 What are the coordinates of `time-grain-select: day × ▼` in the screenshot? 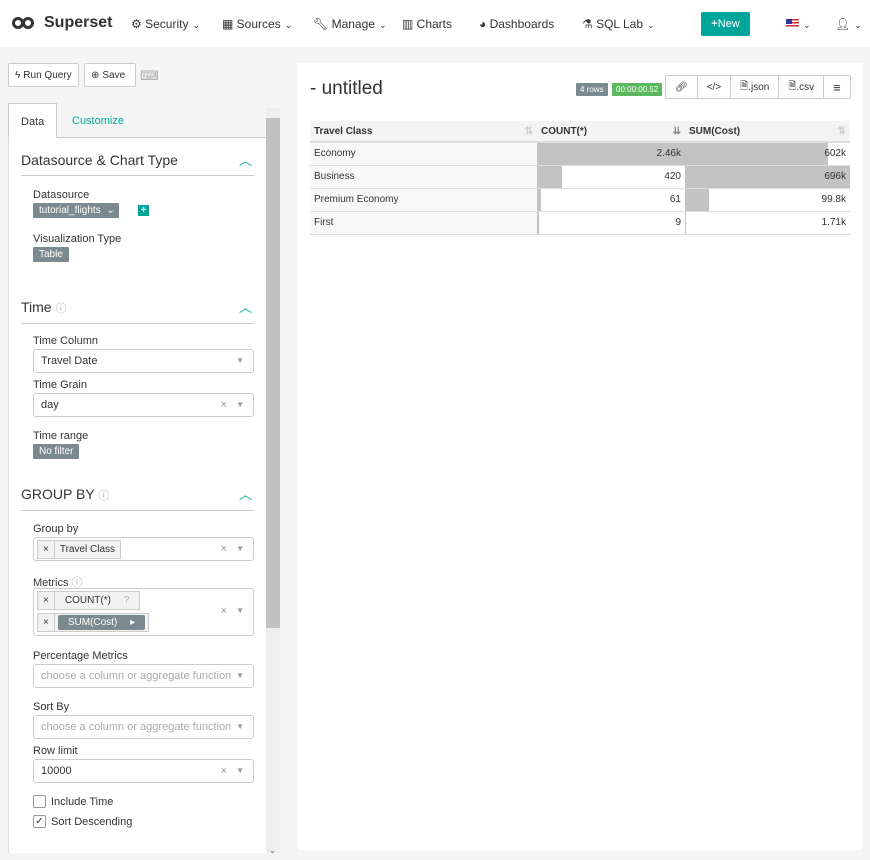 It's located at (143, 405).